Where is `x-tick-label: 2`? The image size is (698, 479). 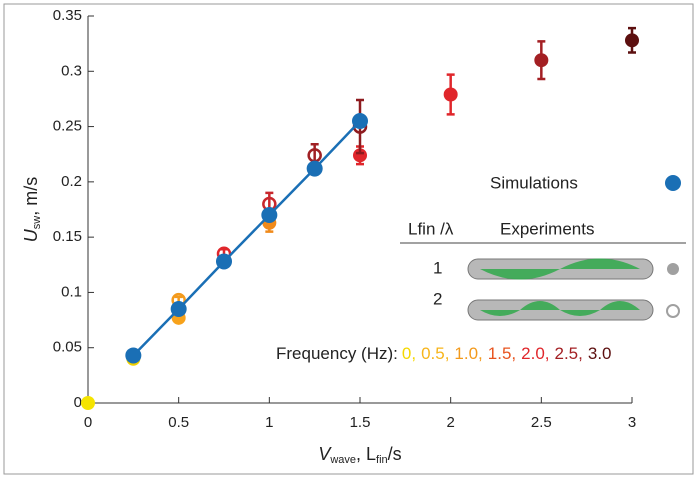
x-tick-label: 2 is located at coordinates (450, 422).